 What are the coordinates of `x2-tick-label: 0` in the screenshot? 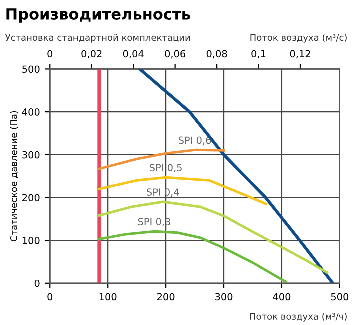 It's located at (50, 54).